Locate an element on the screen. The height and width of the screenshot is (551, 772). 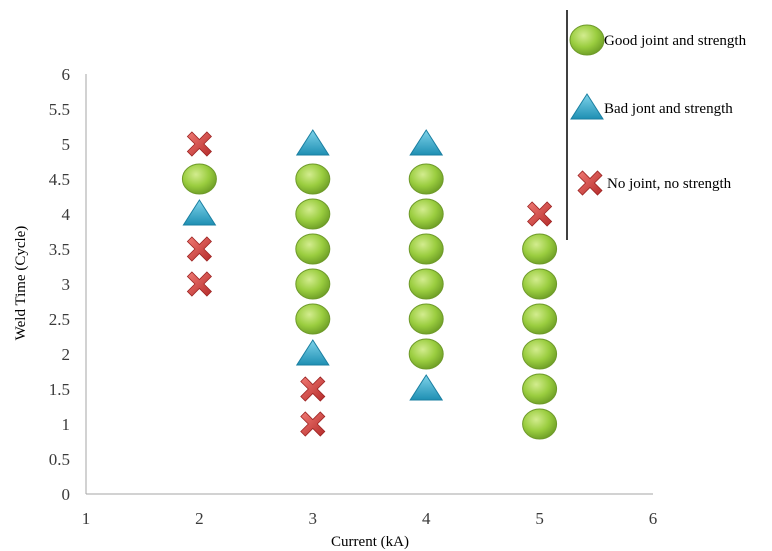
x-axis-title: Current (kA) is located at coordinates (370, 542).